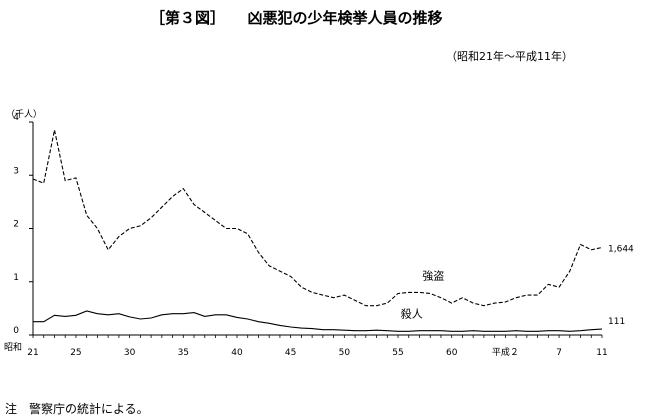 This screenshot has width=645, height=419. Describe the element at coordinates (16, 171) in the screenshot. I see `y-tick-label: 3` at that location.